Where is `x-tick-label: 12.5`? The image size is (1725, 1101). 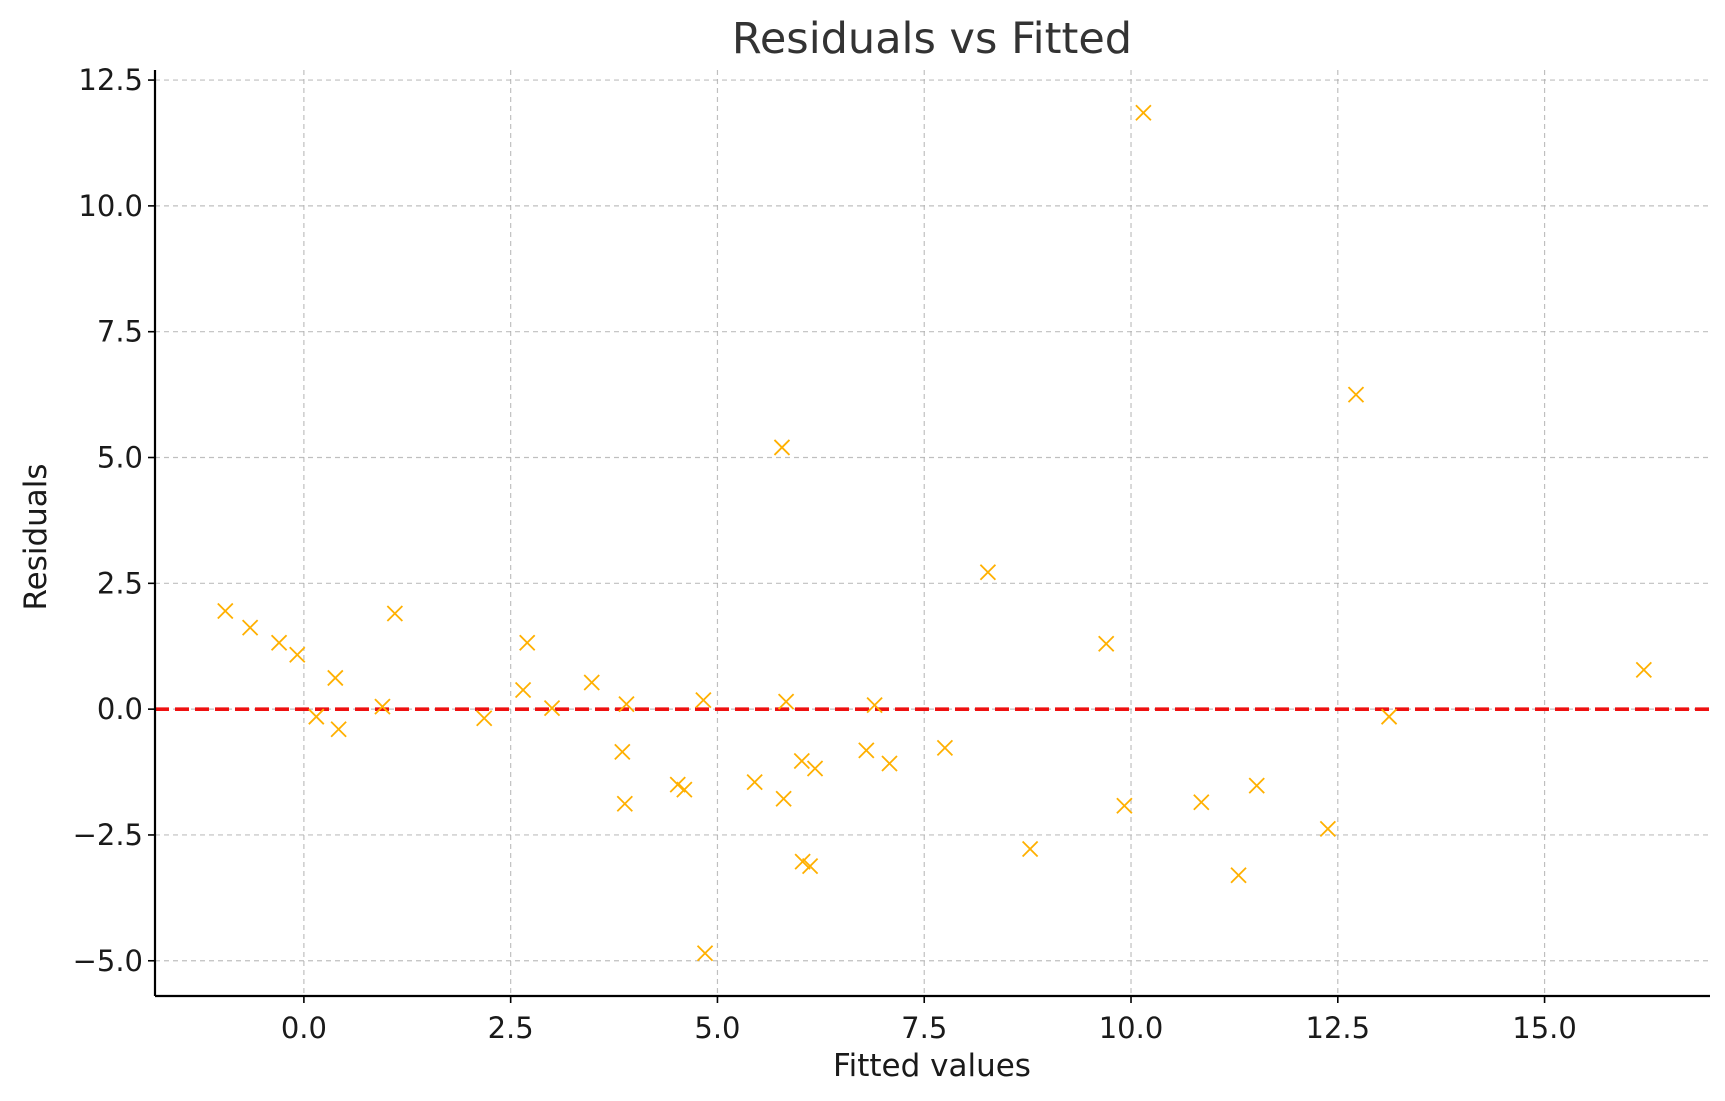 x-tick-label: 12.5 is located at coordinates (1338, 1028).